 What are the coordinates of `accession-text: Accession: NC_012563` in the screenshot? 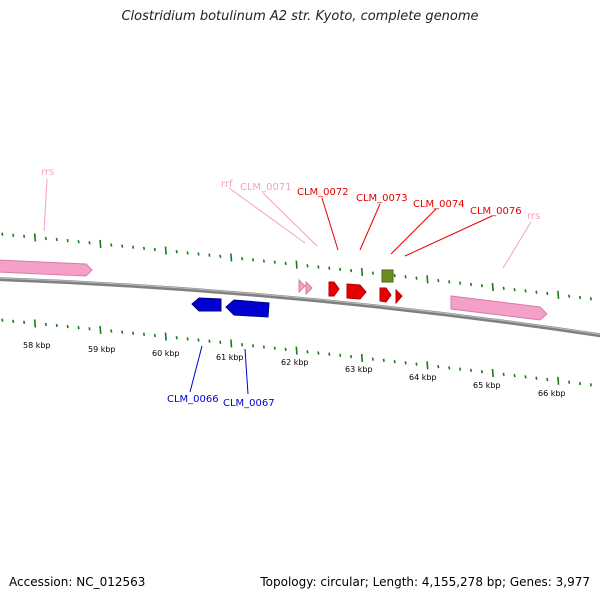 It's located at (77, 582).